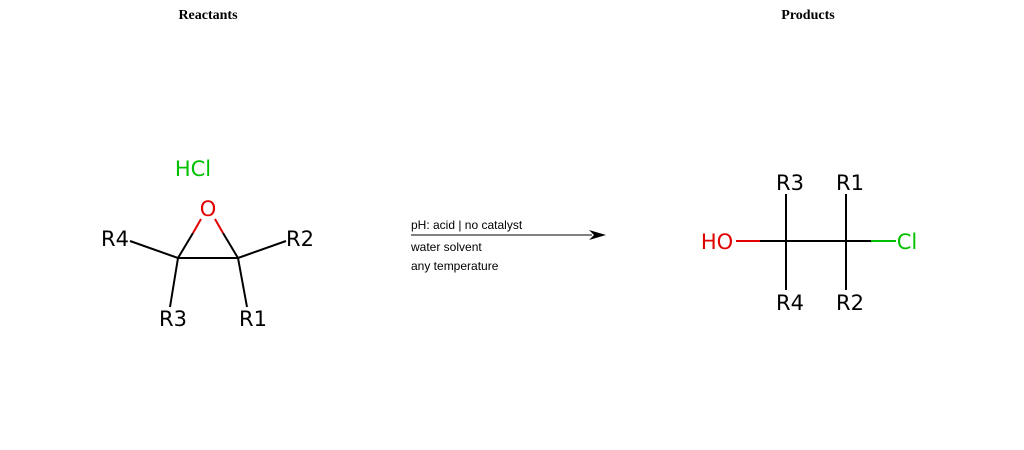  Describe the element at coordinates (809, 243) in the screenshot. I see `product-molecule: HO Cl R3 R1 R4 R2` at that location.